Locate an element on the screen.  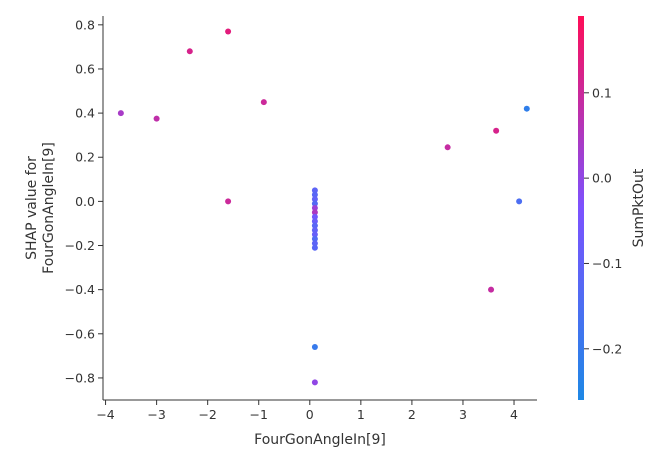
y-tick-label: 0.6 is located at coordinates (85, 68).